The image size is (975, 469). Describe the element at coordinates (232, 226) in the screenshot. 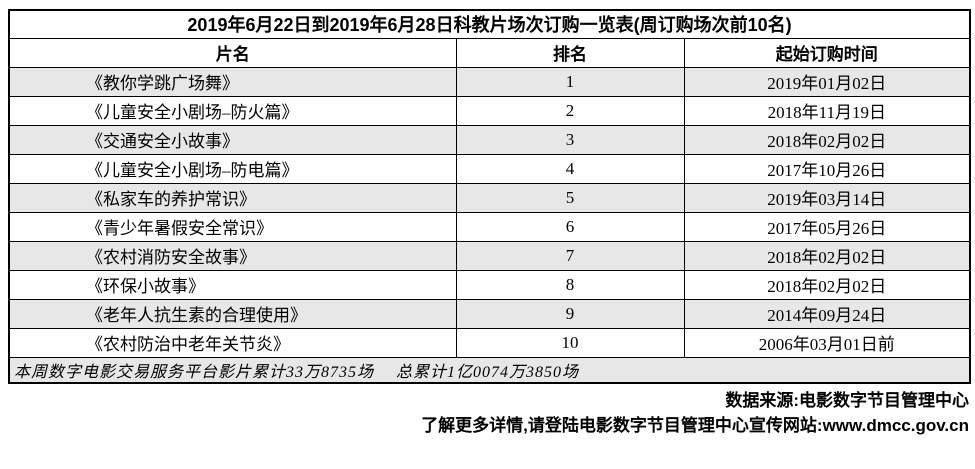

I see `film-title-cell: 《青少年暑假安全常识》` at that location.